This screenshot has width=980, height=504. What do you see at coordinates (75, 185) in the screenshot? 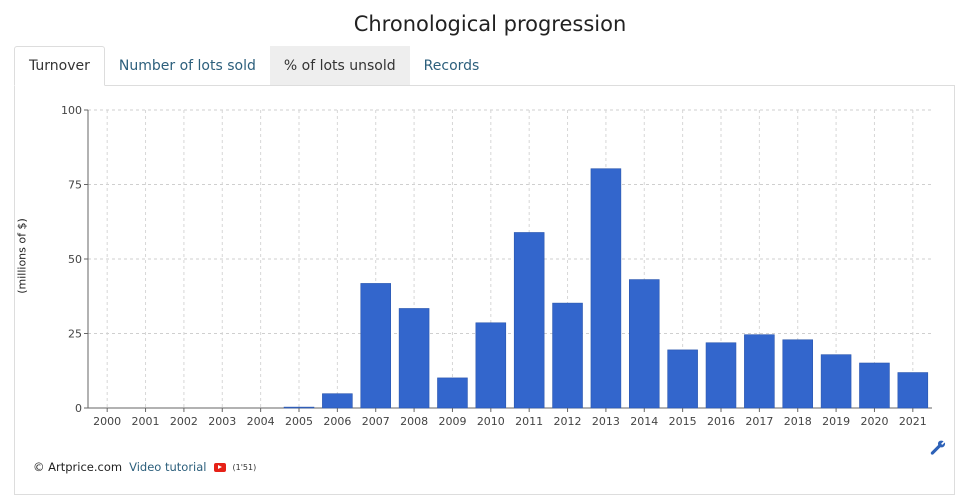
I see `y-tick-label: 75` at bounding box center [75, 185].